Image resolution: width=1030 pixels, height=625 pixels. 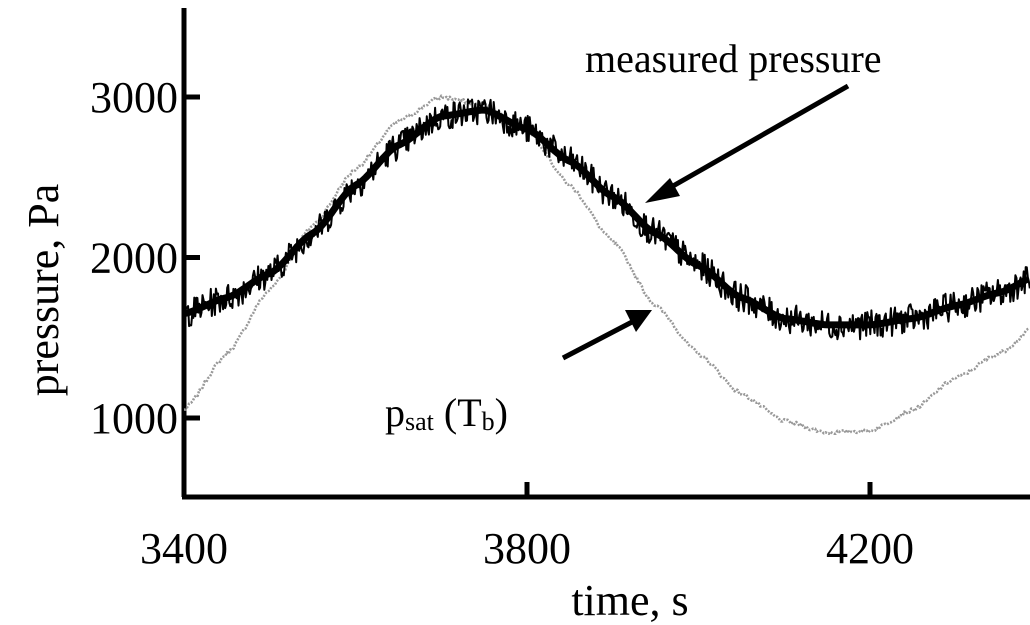 I want to click on psat-annotation-main: p, so click(x=395, y=412).